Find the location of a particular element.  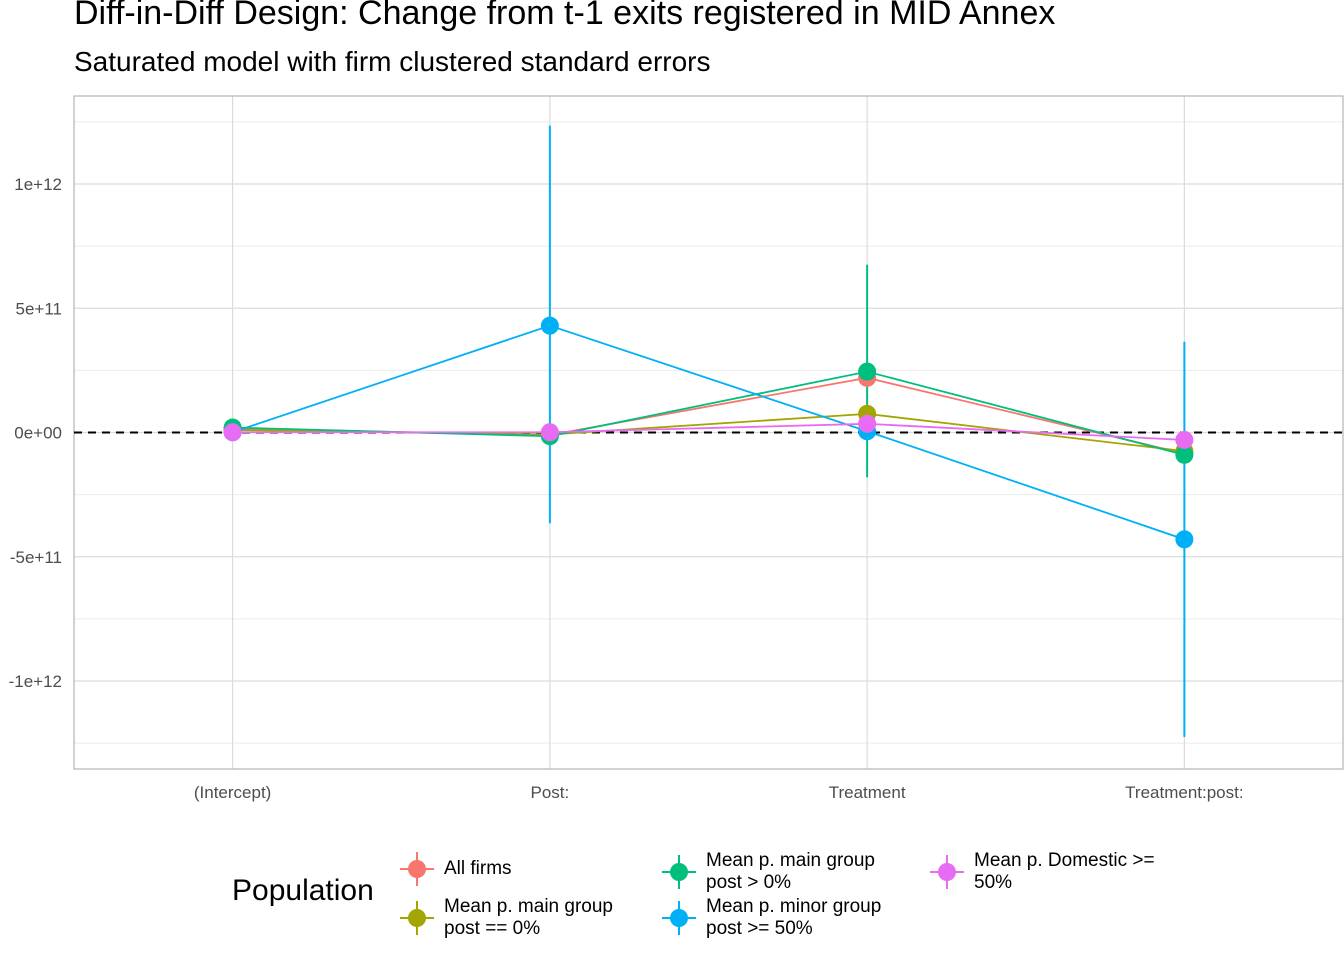

x-tick-label: (Intercept) is located at coordinates (232, 792).